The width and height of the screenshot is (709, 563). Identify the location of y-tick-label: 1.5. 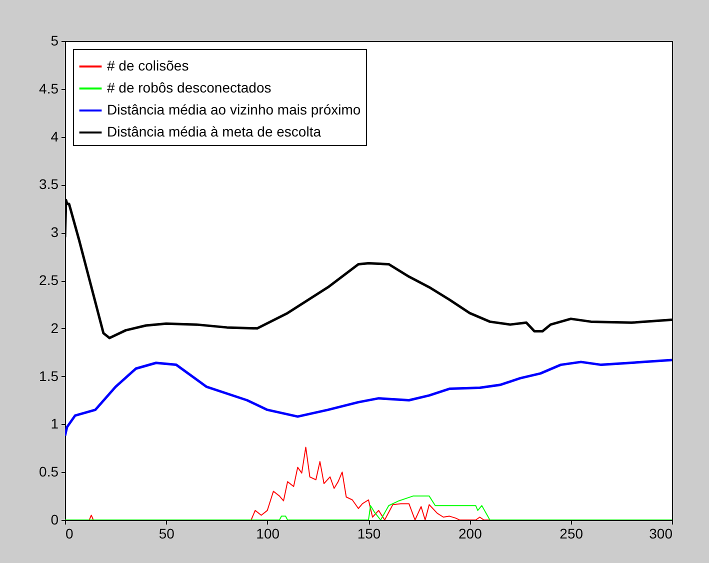
(49, 376).